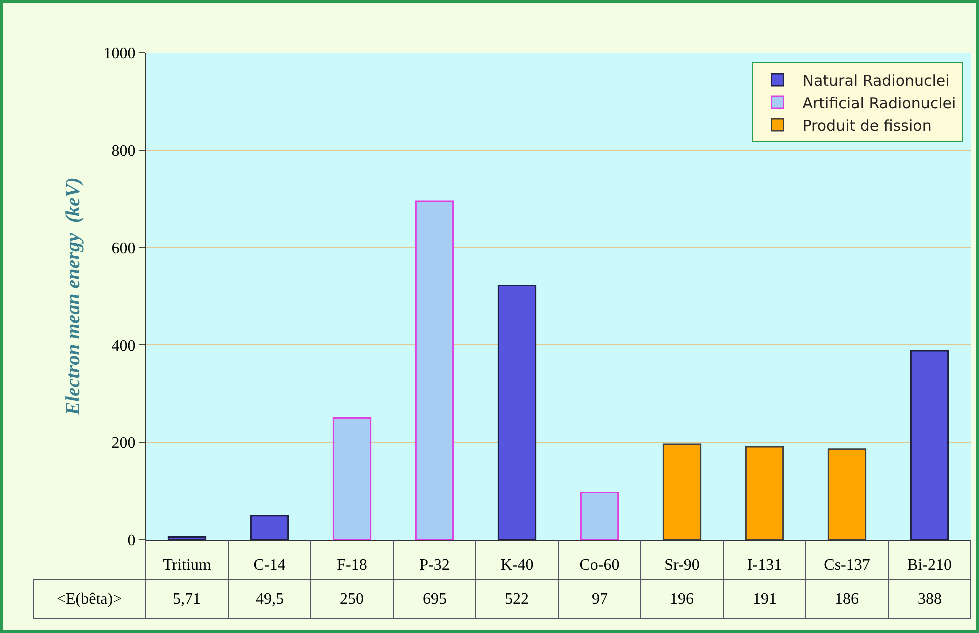  Describe the element at coordinates (600, 599) in the screenshot. I see `data-label: 97` at that location.